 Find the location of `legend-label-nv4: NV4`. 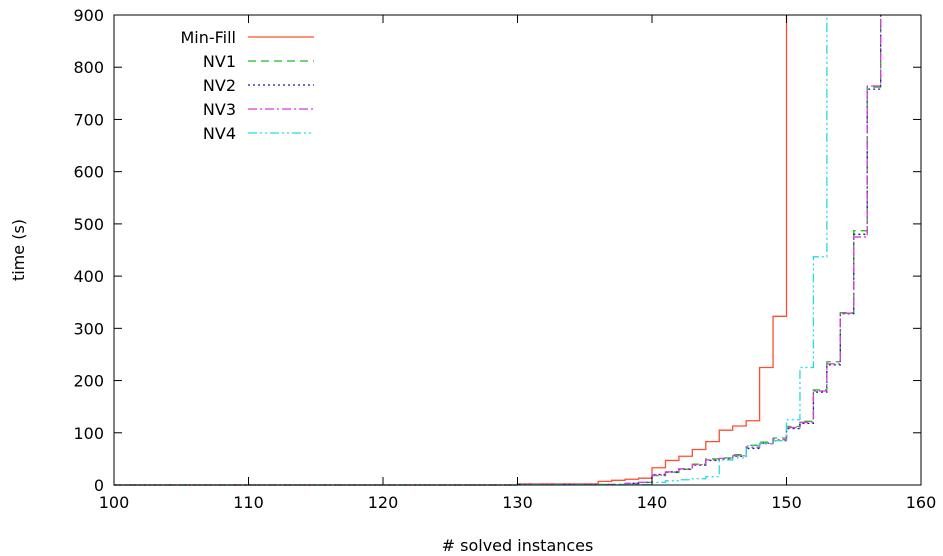

legend-label-nv4: NV4 is located at coordinates (219, 133).